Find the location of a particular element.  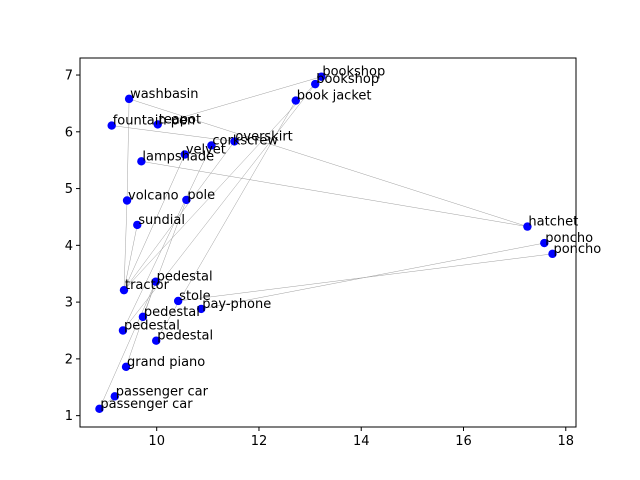

point-label: washbasin is located at coordinates (164, 94).